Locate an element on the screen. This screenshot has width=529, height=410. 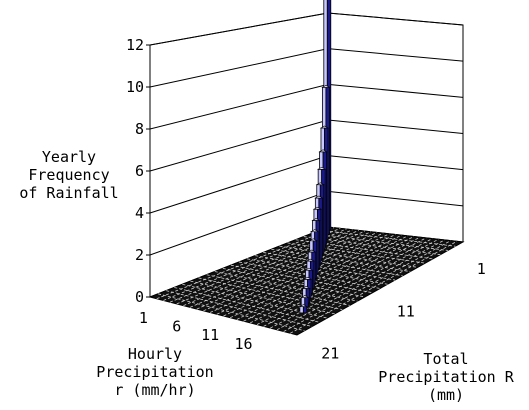
x-axis-title-line-2: Precipitation is located at coordinates (155, 372).